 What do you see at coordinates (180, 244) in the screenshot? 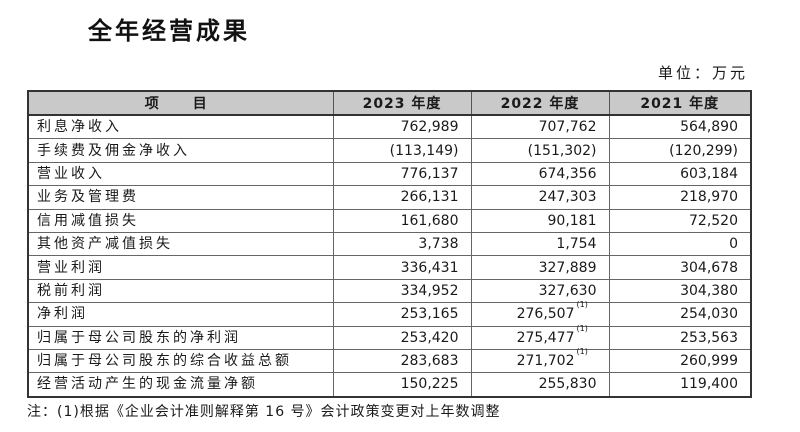
I see `row-label: 其他资产减值损失` at bounding box center [180, 244].